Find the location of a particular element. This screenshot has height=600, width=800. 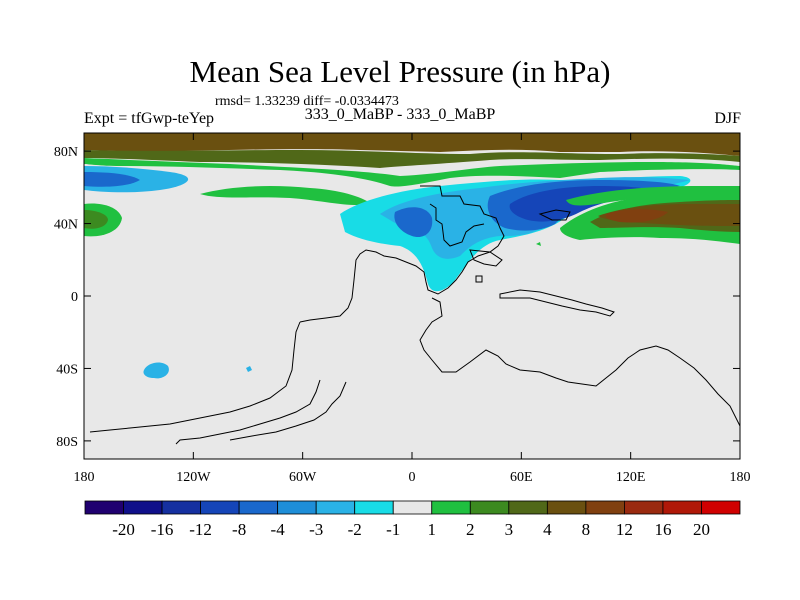

lat-tick-label: 40S is located at coordinates (67, 369).